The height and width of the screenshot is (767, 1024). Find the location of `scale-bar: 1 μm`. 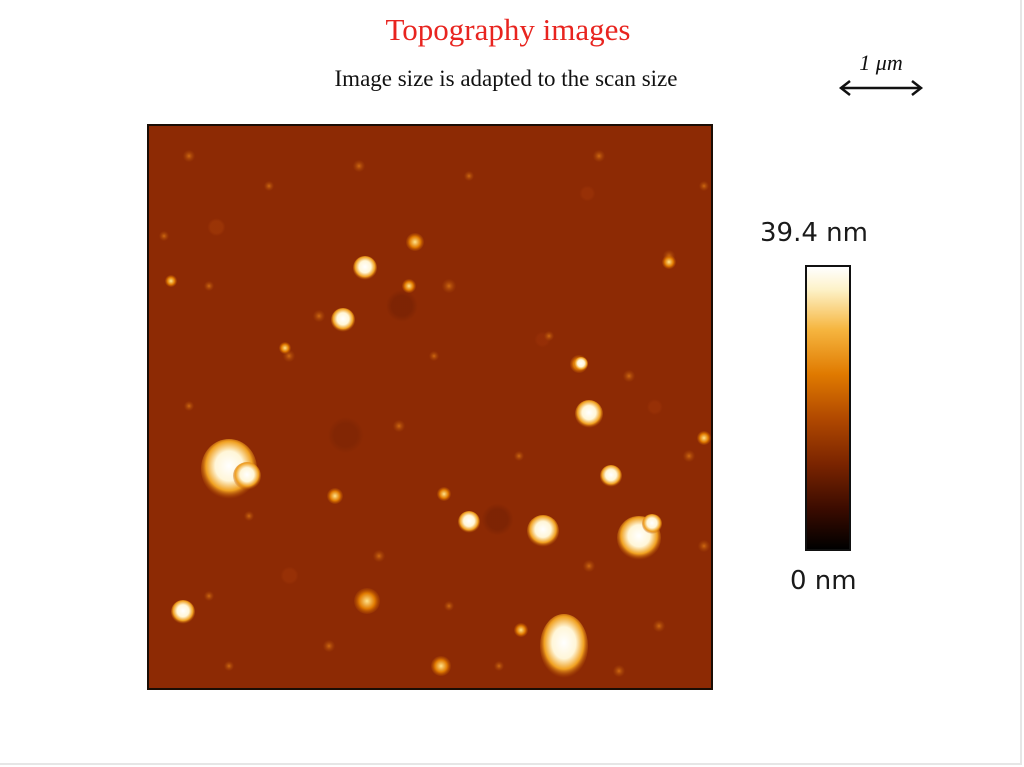

scale-bar: 1 μm is located at coordinates (881, 75).